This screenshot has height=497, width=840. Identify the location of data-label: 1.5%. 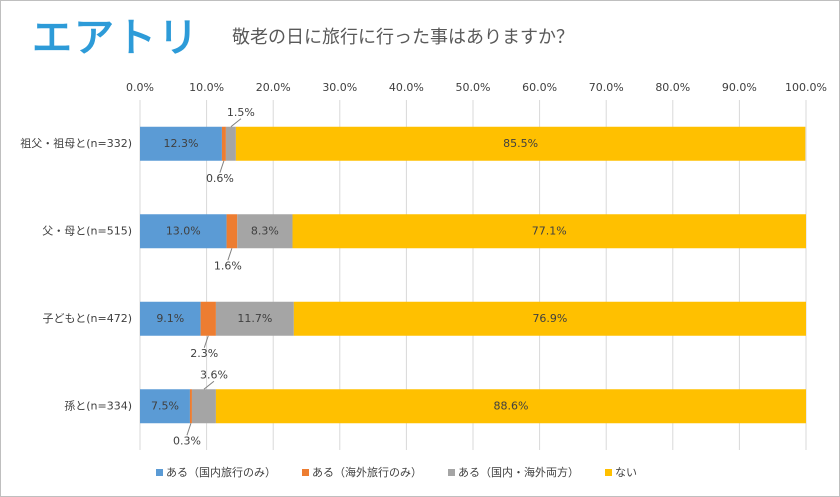
(241, 112).